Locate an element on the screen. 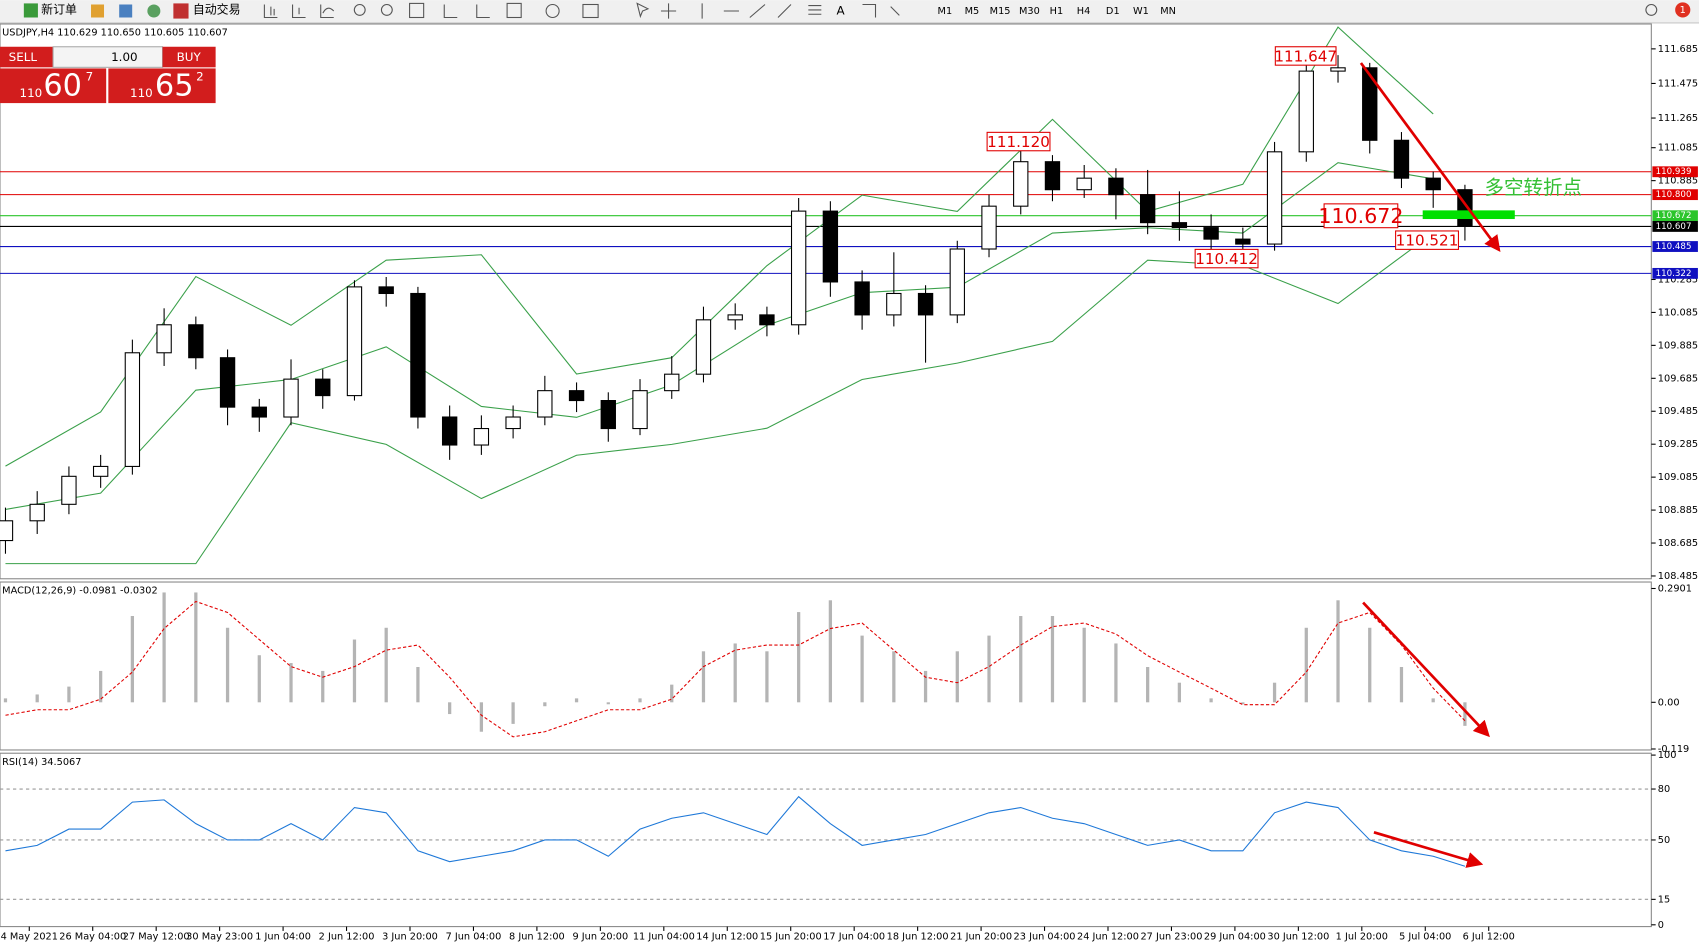  text-tool: A is located at coordinates (840, 10).